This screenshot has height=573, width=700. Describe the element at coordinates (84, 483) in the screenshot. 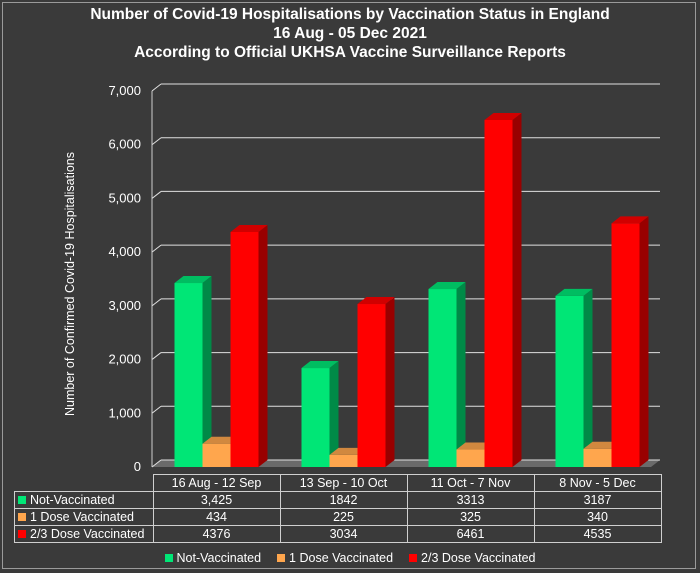

I see `table-corner` at that location.